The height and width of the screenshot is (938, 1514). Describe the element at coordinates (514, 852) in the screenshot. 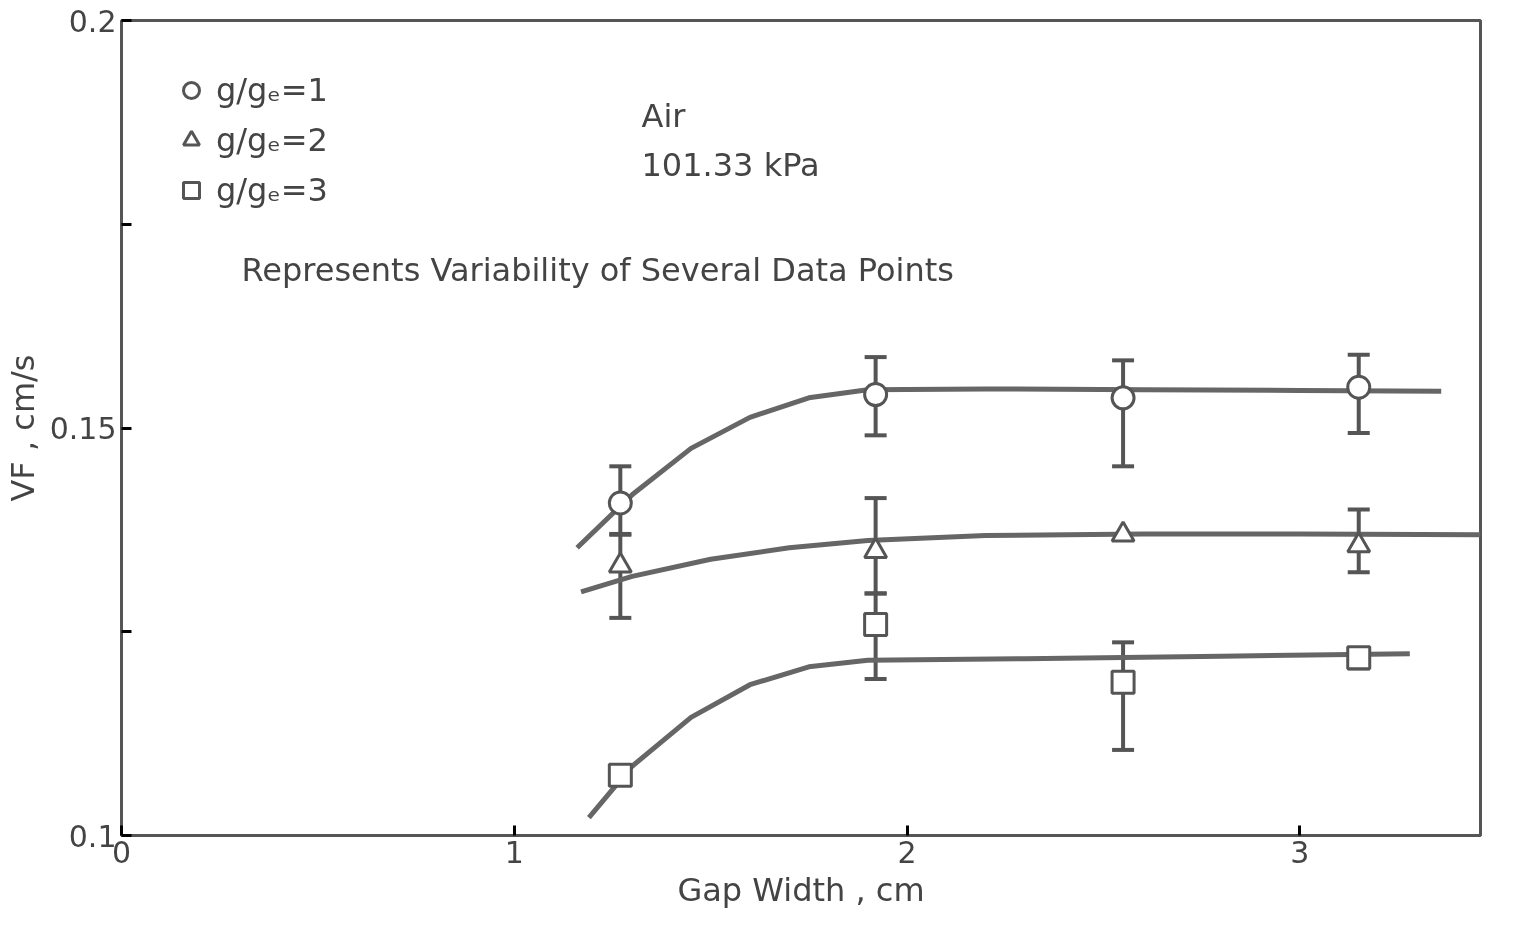

I see `x-tick-label: 1` at that location.